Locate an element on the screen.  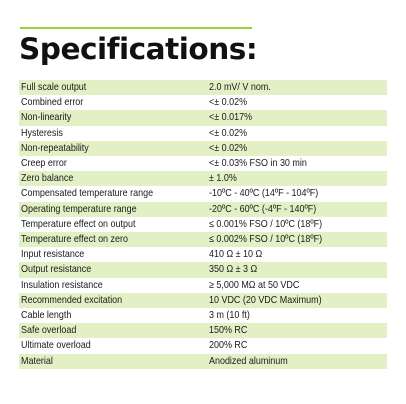
spec-label: Recommended excitation is located at coordinates (114, 300).